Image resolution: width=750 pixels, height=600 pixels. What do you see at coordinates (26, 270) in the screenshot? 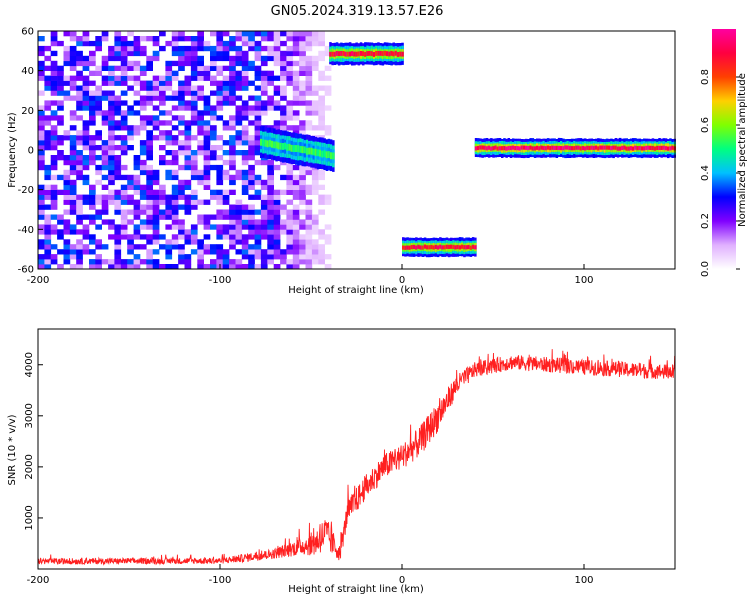
I see `spectrogram-y-tick-label: -60` at bounding box center [26, 270].